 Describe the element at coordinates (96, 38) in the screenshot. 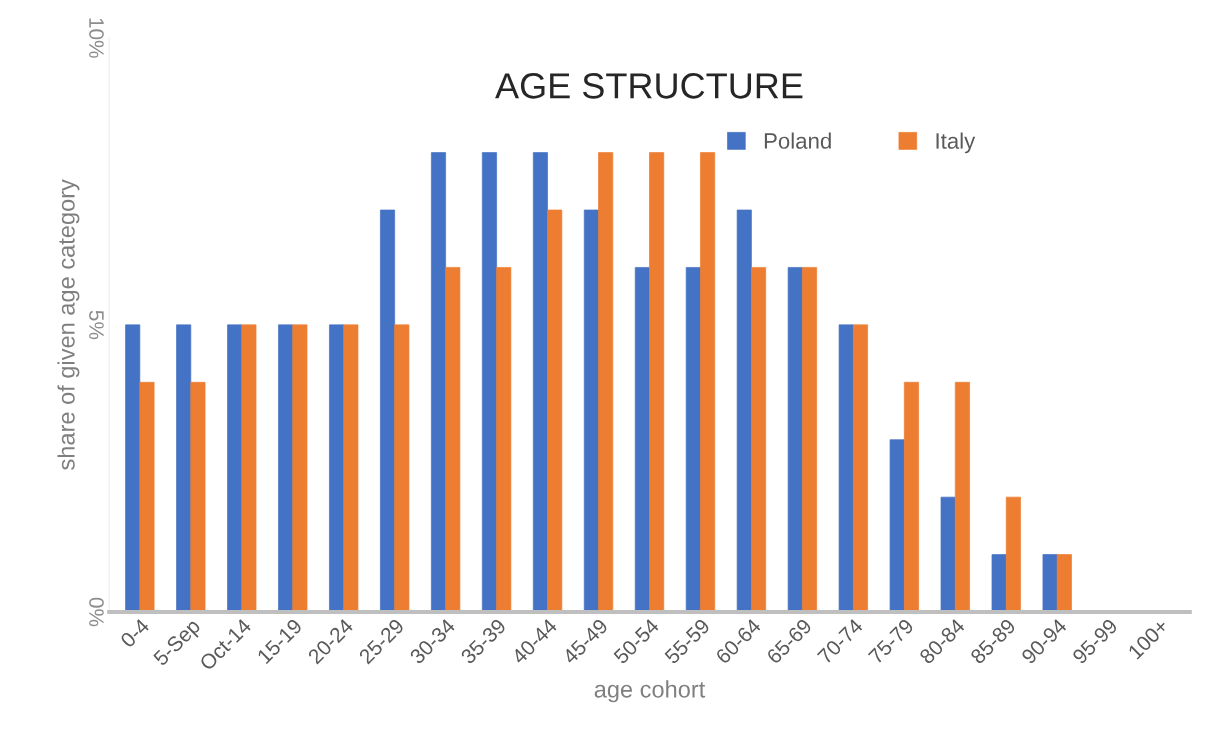

I see `y-tick-label: 10%` at that location.